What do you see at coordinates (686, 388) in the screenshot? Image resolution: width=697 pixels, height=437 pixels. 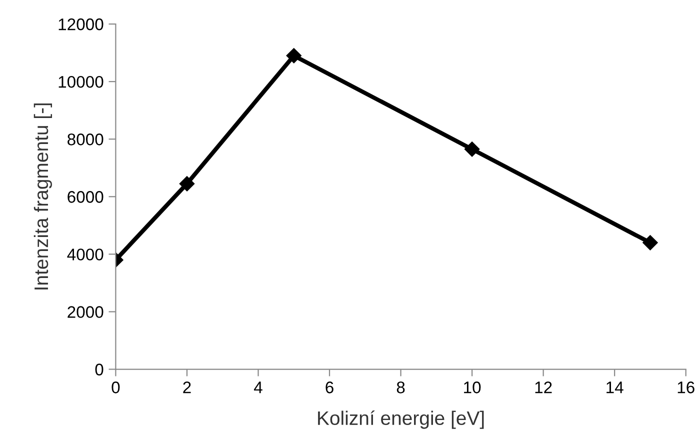 I see `x-tick-label: 16` at bounding box center [686, 388].